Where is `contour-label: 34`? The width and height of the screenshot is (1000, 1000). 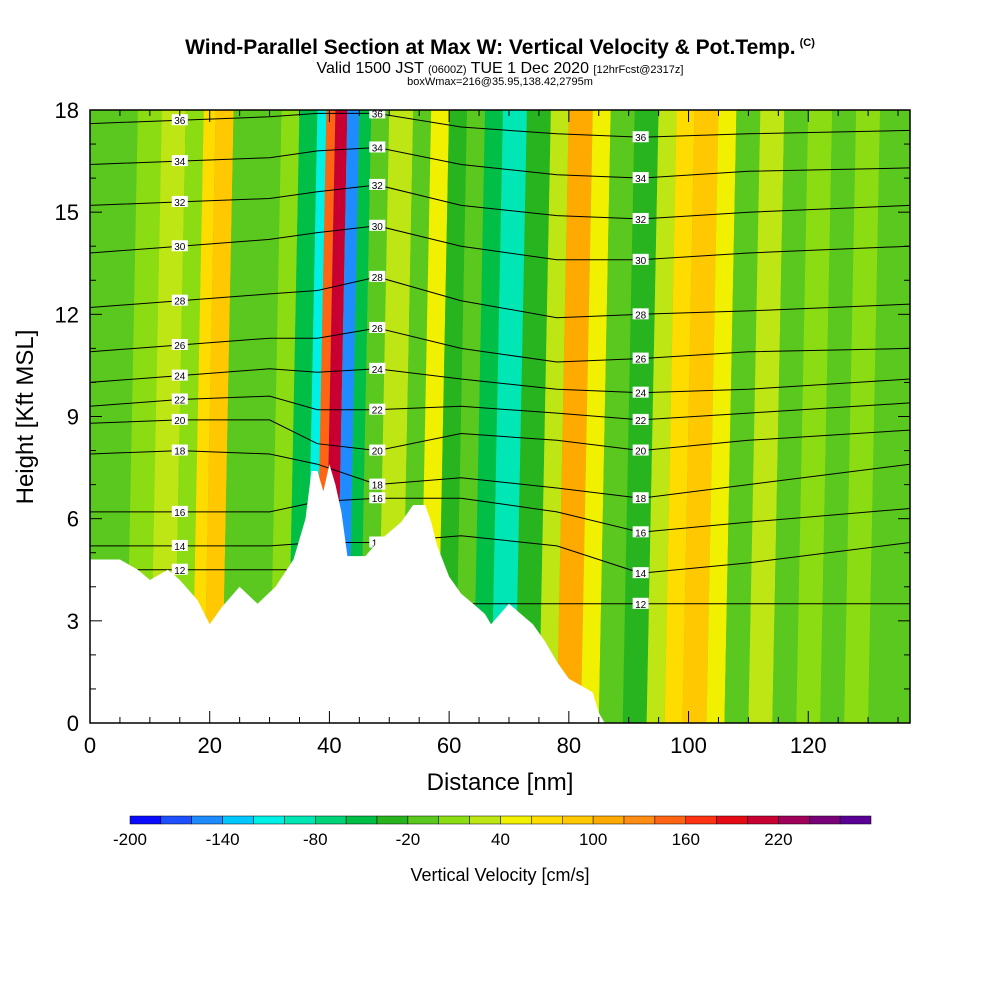 contour-label: 34 is located at coordinates (378, 148).